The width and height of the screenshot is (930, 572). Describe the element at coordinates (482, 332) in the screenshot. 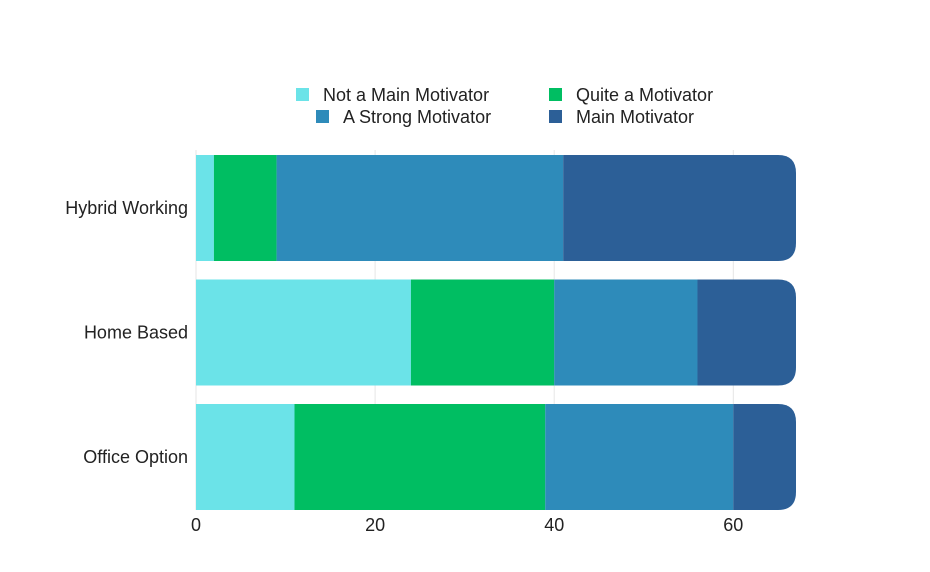

I see `bar-home-based-quite-a-motivator` at that location.